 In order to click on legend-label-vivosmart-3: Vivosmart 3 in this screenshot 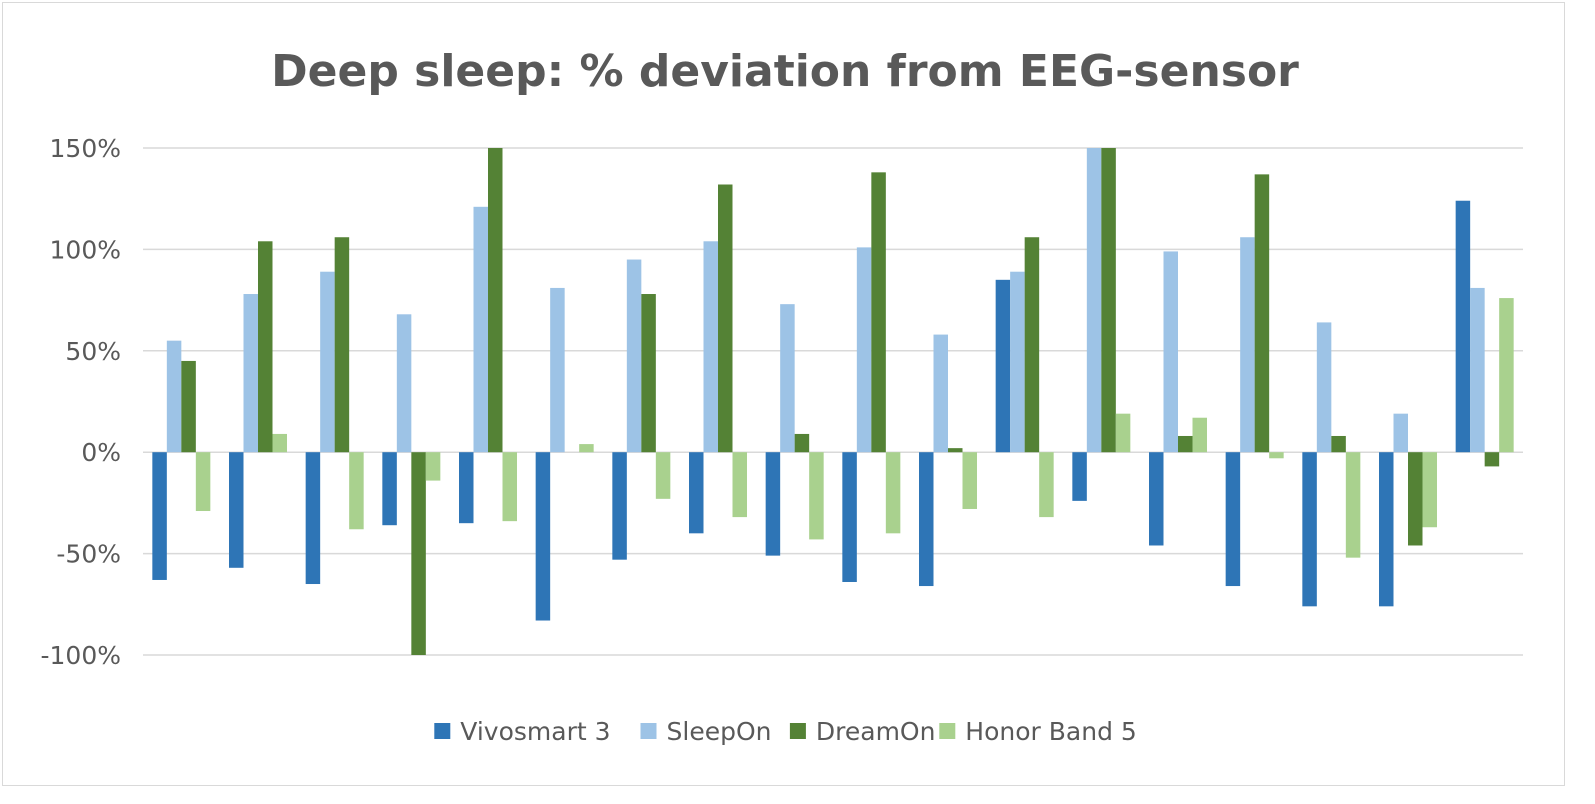, I will do `click(535, 731)`.